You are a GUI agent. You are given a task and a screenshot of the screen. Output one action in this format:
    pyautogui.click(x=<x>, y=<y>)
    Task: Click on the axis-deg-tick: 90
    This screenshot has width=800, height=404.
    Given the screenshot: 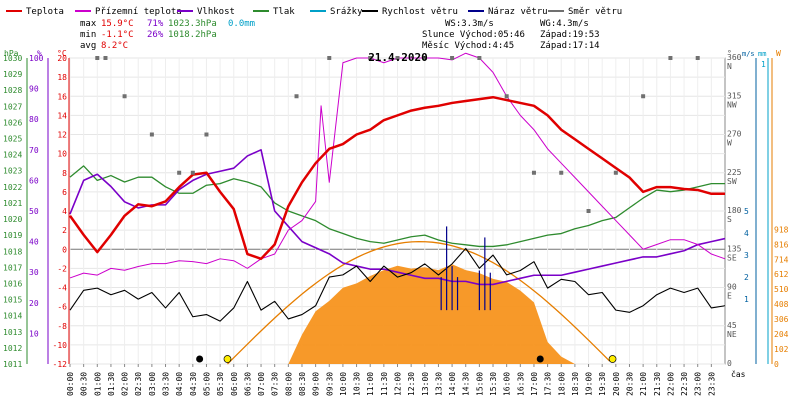 What is the action you would take?
    pyautogui.click(x=732, y=287)
    